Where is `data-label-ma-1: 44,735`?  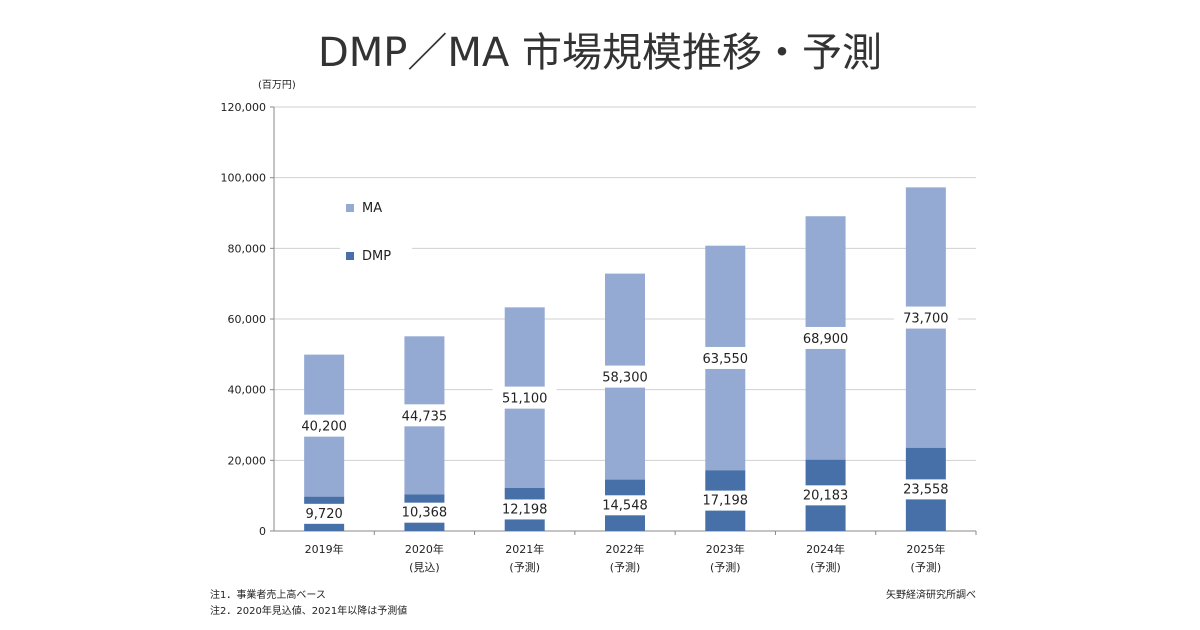 data-label-ma-1: 44,735 is located at coordinates (425, 416).